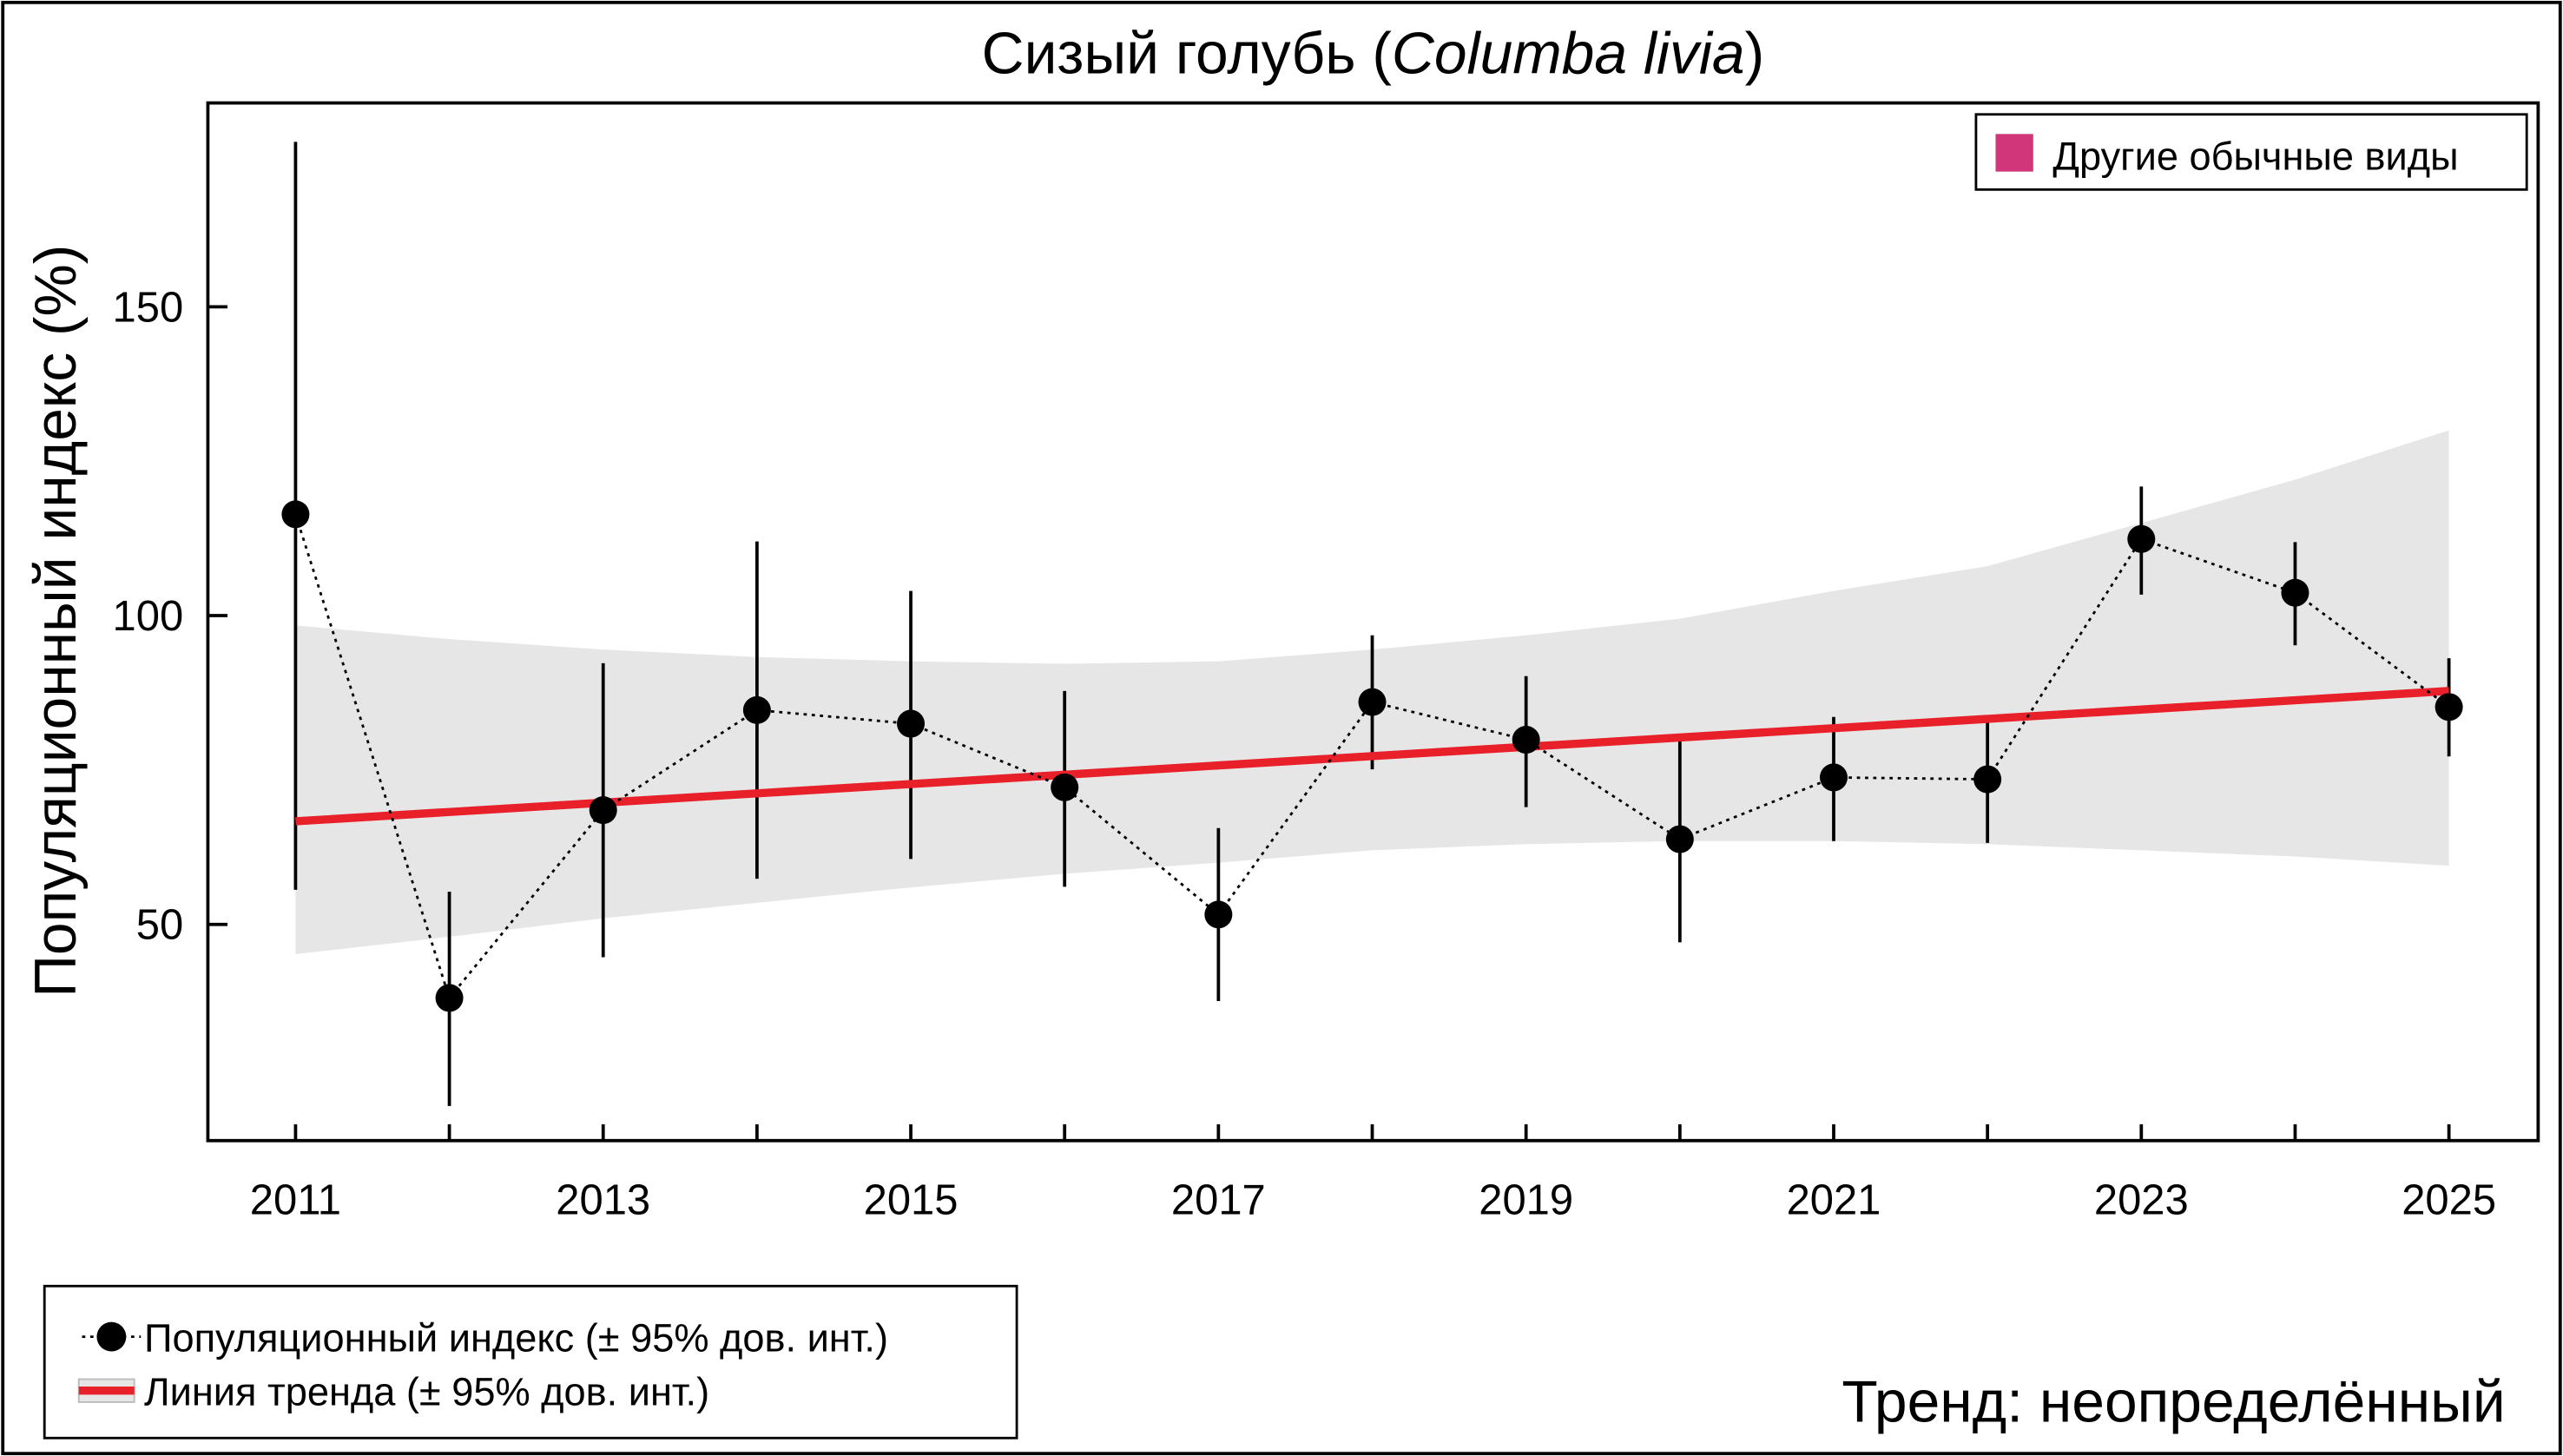  Describe the element at coordinates (603, 1199) in the screenshot. I see `x-tick-label: 2013` at that location.